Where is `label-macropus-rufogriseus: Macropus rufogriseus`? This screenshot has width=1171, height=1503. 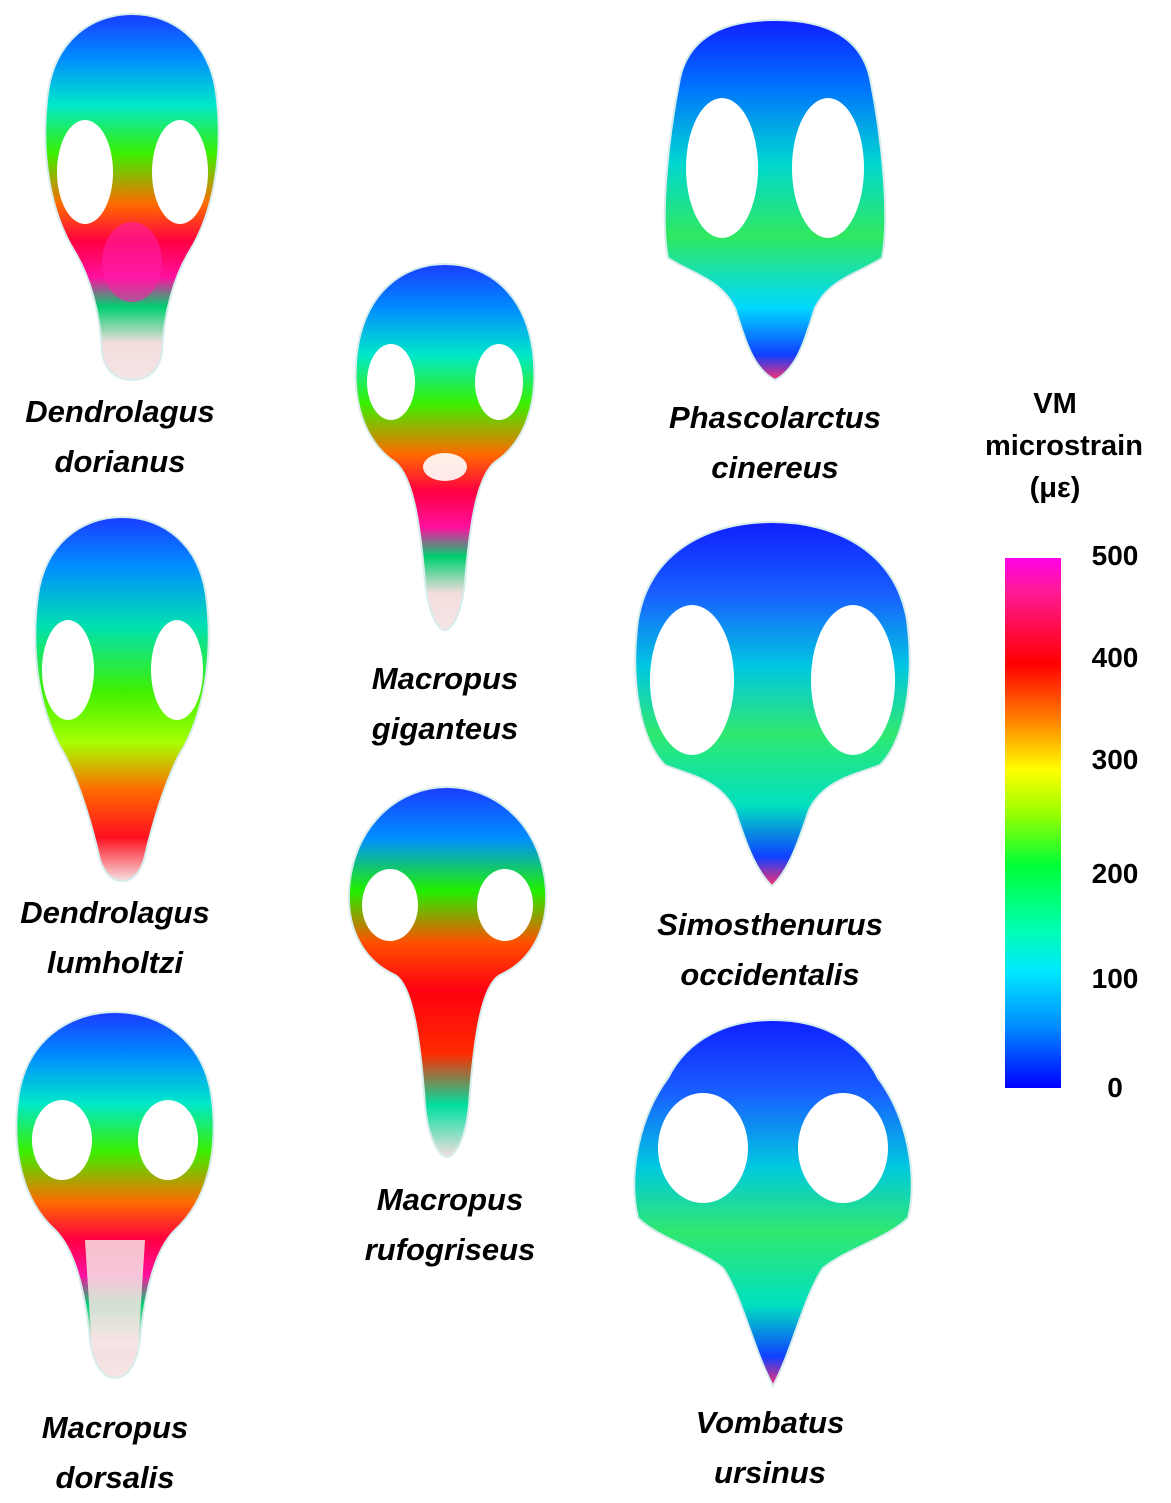
label-macropus-rufogriseus: Macropus rufogriseus is located at coordinates (450, 1224).